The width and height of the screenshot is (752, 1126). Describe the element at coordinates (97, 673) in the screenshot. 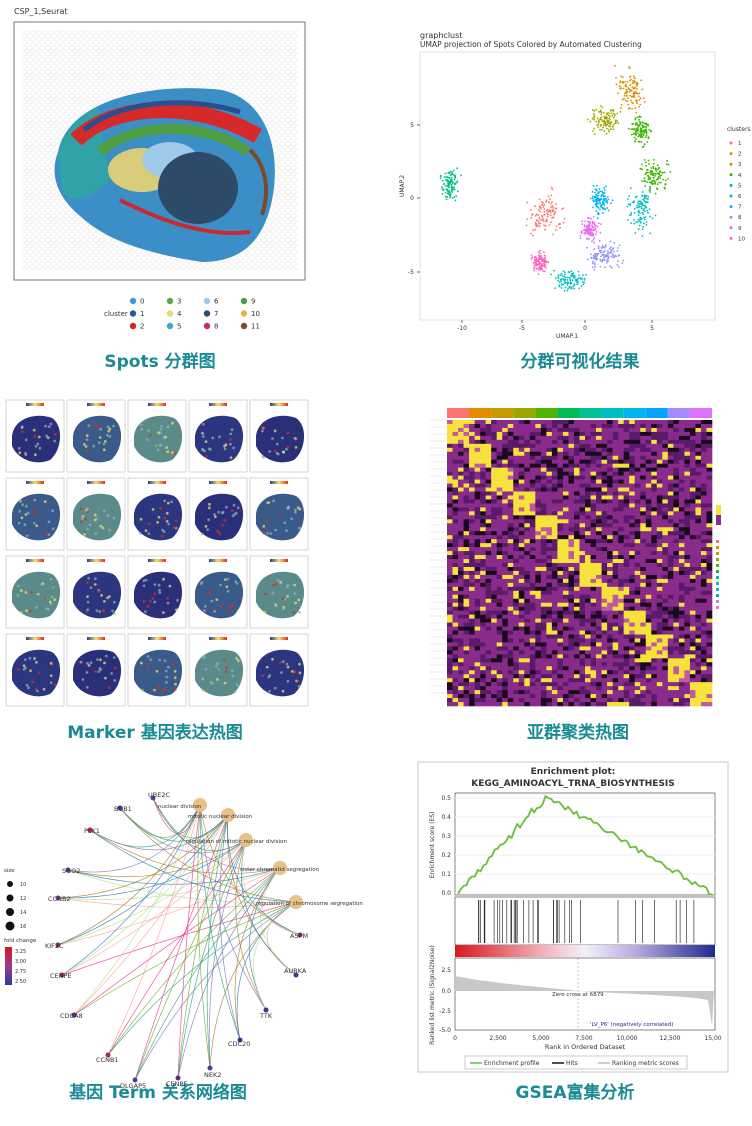

I see `mini-brain` at that location.